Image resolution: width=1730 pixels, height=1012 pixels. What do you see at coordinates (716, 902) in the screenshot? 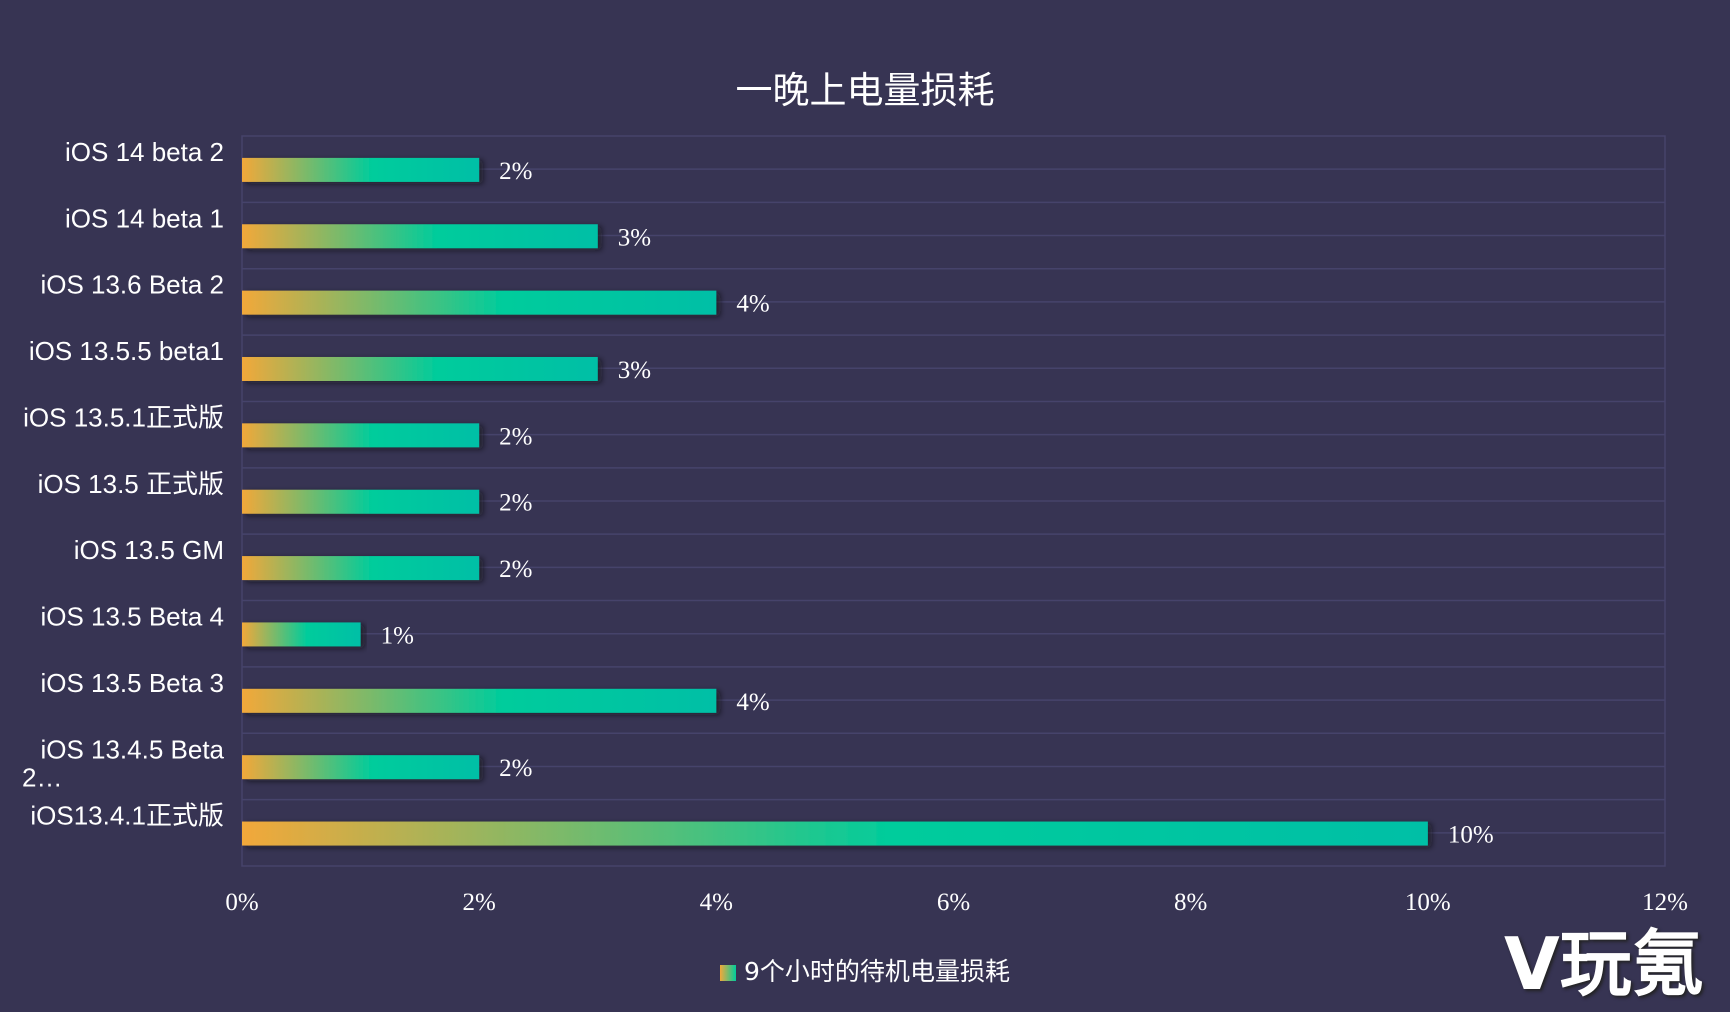
I see `x-tick-label: 4%` at bounding box center [716, 902].